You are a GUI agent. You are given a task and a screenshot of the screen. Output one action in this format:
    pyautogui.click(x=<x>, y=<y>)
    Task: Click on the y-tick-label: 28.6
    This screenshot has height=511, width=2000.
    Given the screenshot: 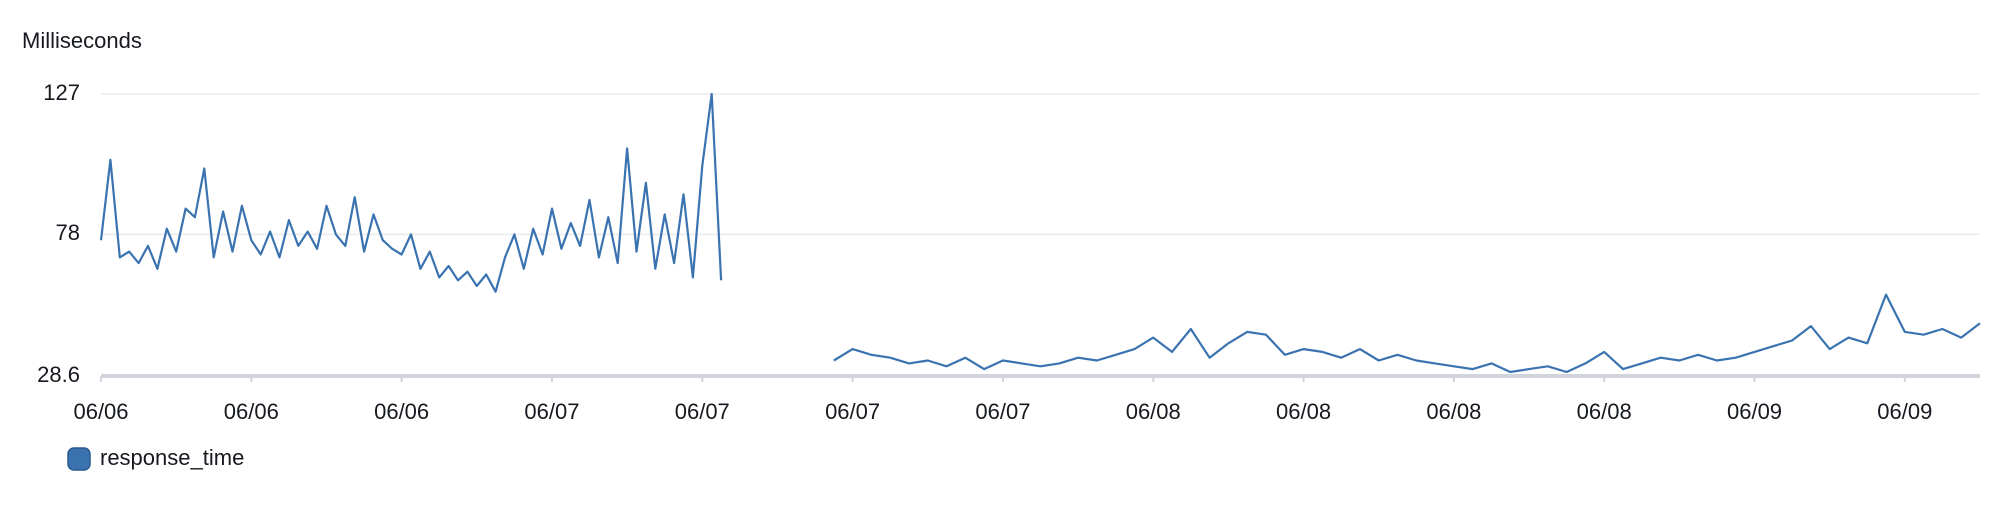 What is the action you would take?
    pyautogui.click(x=58, y=374)
    